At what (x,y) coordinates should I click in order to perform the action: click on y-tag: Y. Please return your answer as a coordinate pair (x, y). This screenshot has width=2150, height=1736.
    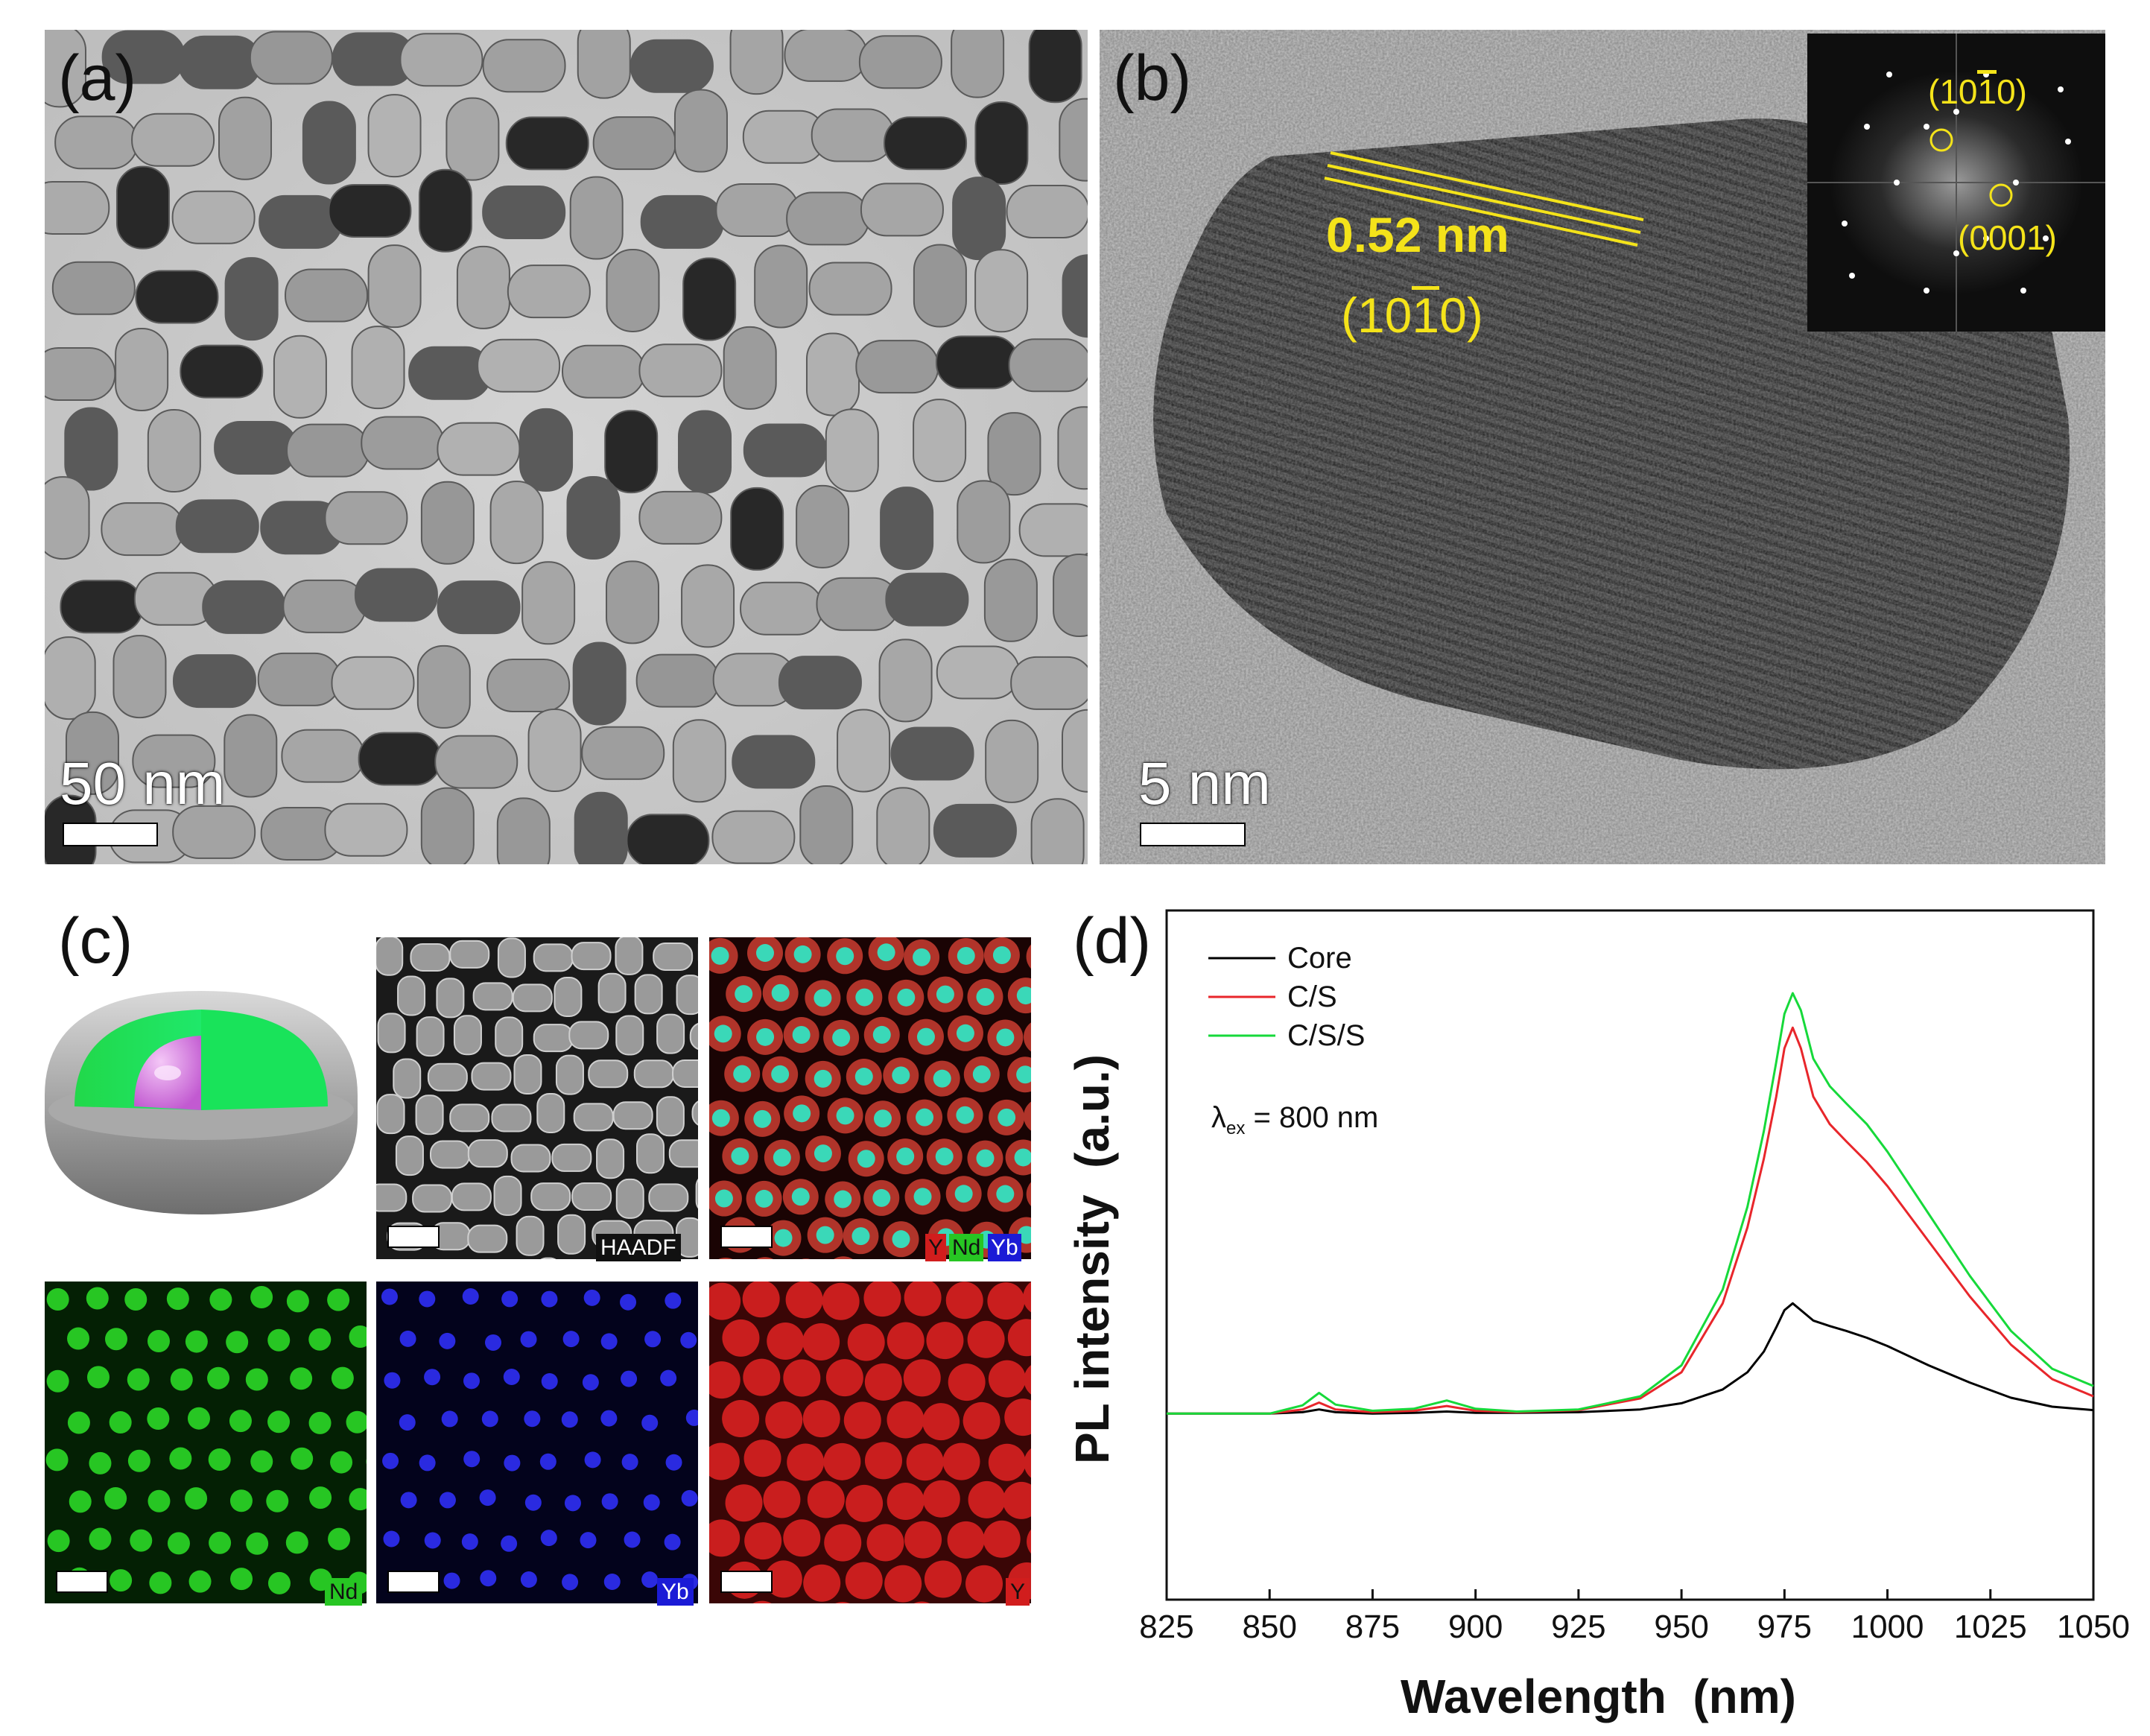
    Looking at the image, I should click on (1018, 1592).